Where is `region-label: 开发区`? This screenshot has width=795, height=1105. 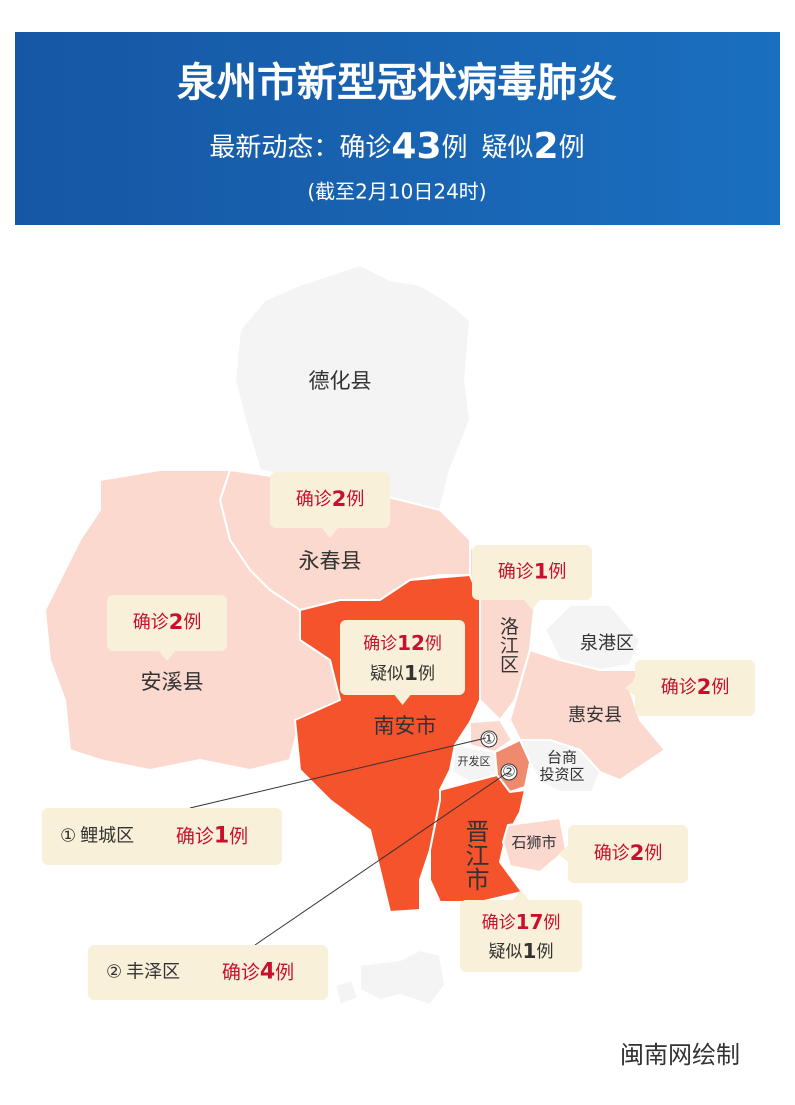
region-label: 开发区 is located at coordinates (474, 761).